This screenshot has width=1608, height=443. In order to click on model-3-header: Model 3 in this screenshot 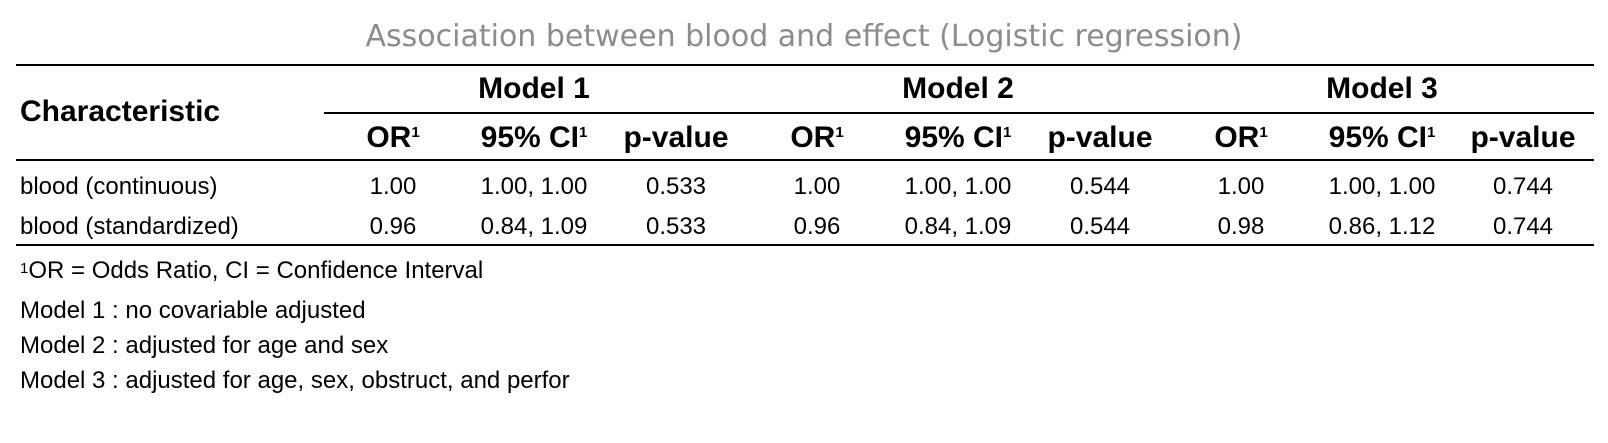, I will do `click(1382, 88)`.